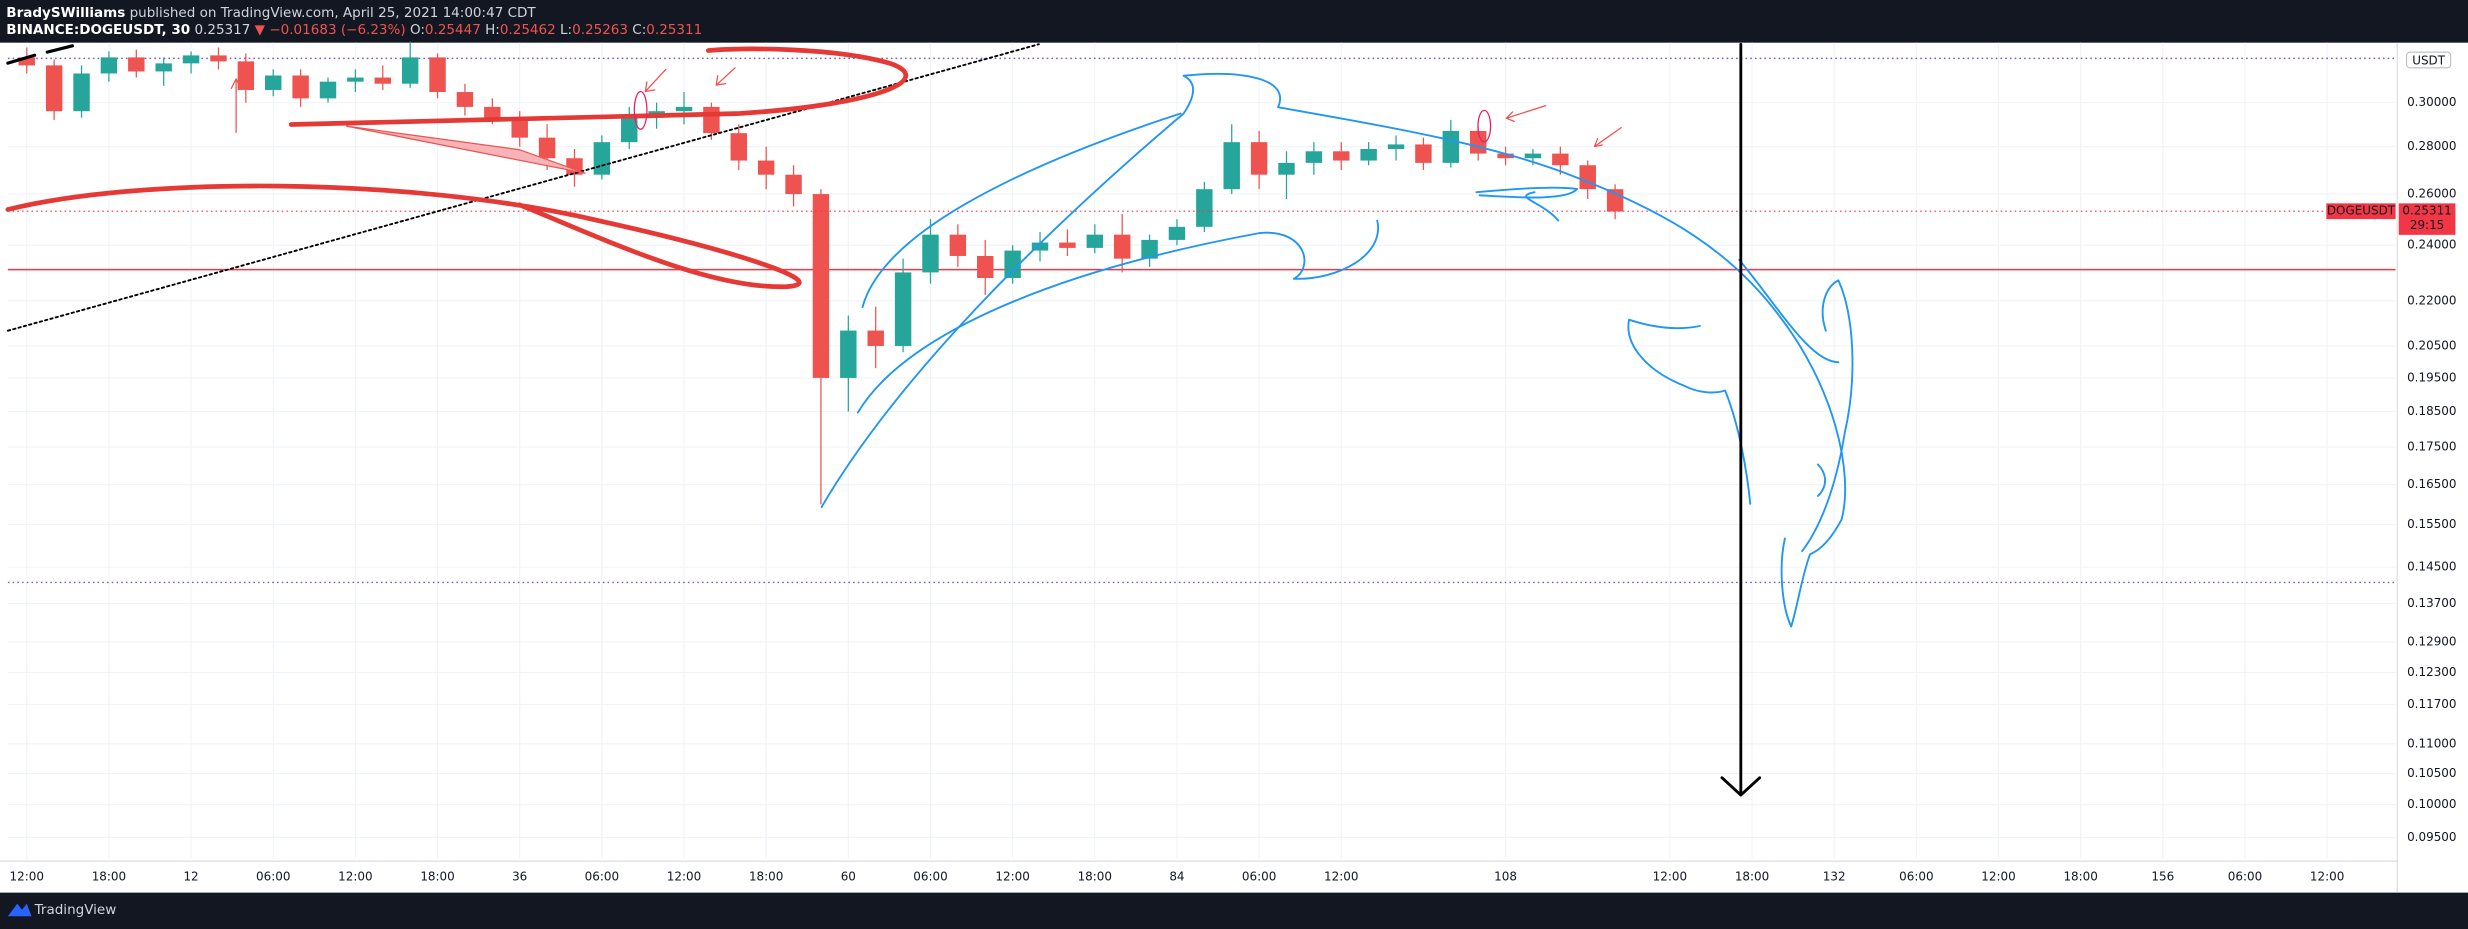 The width and height of the screenshot is (2468, 929). Describe the element at coordinates (1176, 876) in the screenshot. I see `x-tick-label: 84` at that location.